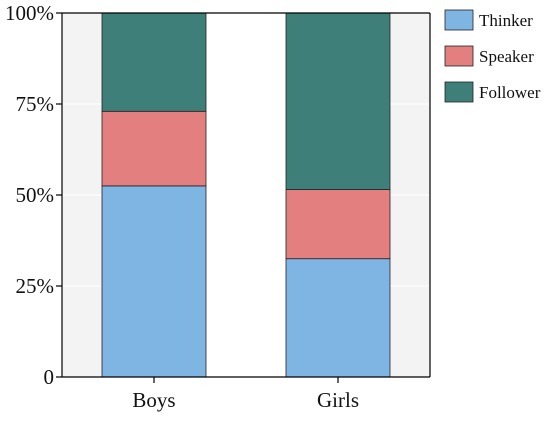  I want to click on legend-item-speaker: Speaker, so click(489, 56).